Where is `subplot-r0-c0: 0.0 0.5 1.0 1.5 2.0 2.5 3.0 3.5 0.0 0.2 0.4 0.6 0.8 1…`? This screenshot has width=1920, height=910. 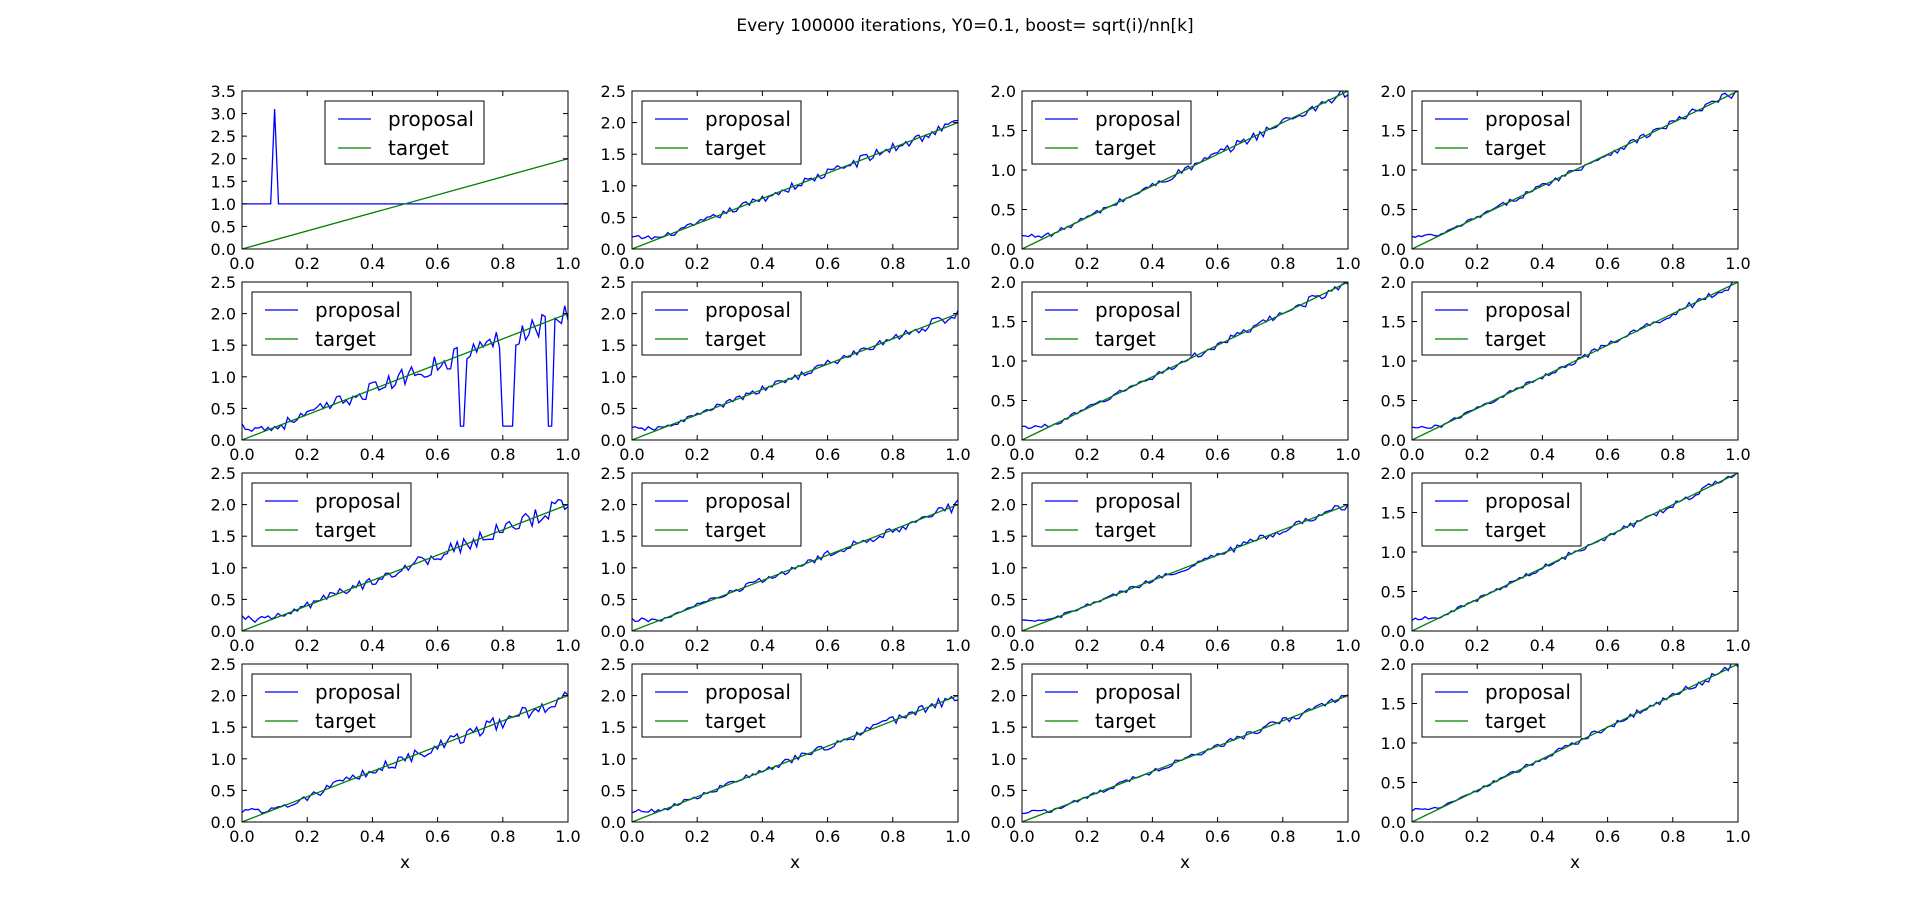 subplot-r0-c0: 0.0 0.5 1.0 1.5 2.0 2.5 3.0 3.5 0.0 0.2 0.4 0.6 0.8 1… is located at coordinates (396, 177).